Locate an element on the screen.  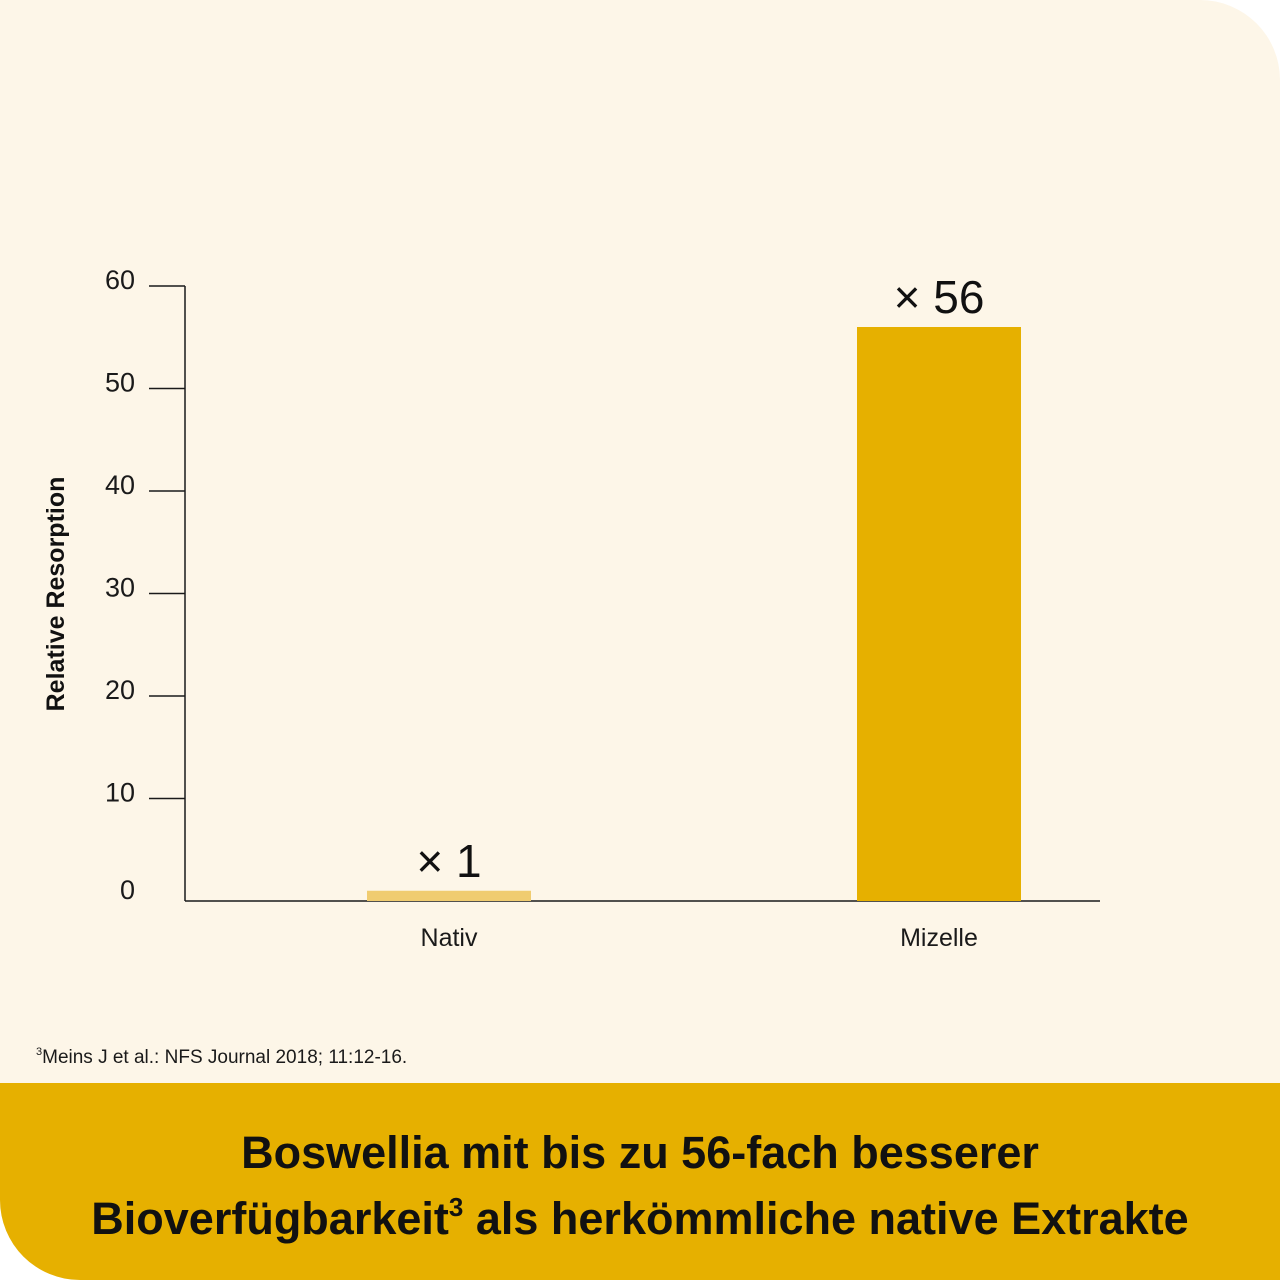
headline-line-1: Boswellia mit bis zu 56-fach besserer is located at coordinates (640, 1152).